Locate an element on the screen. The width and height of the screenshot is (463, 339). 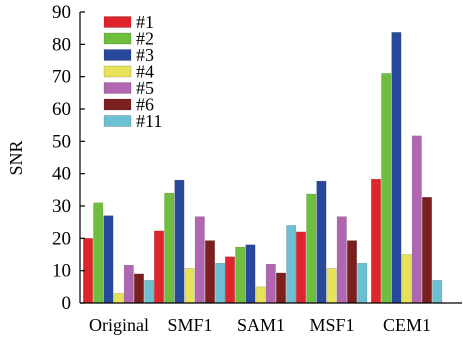
legend: #1#2#3#4#5#6#11 is located at coordinates (132, 71).